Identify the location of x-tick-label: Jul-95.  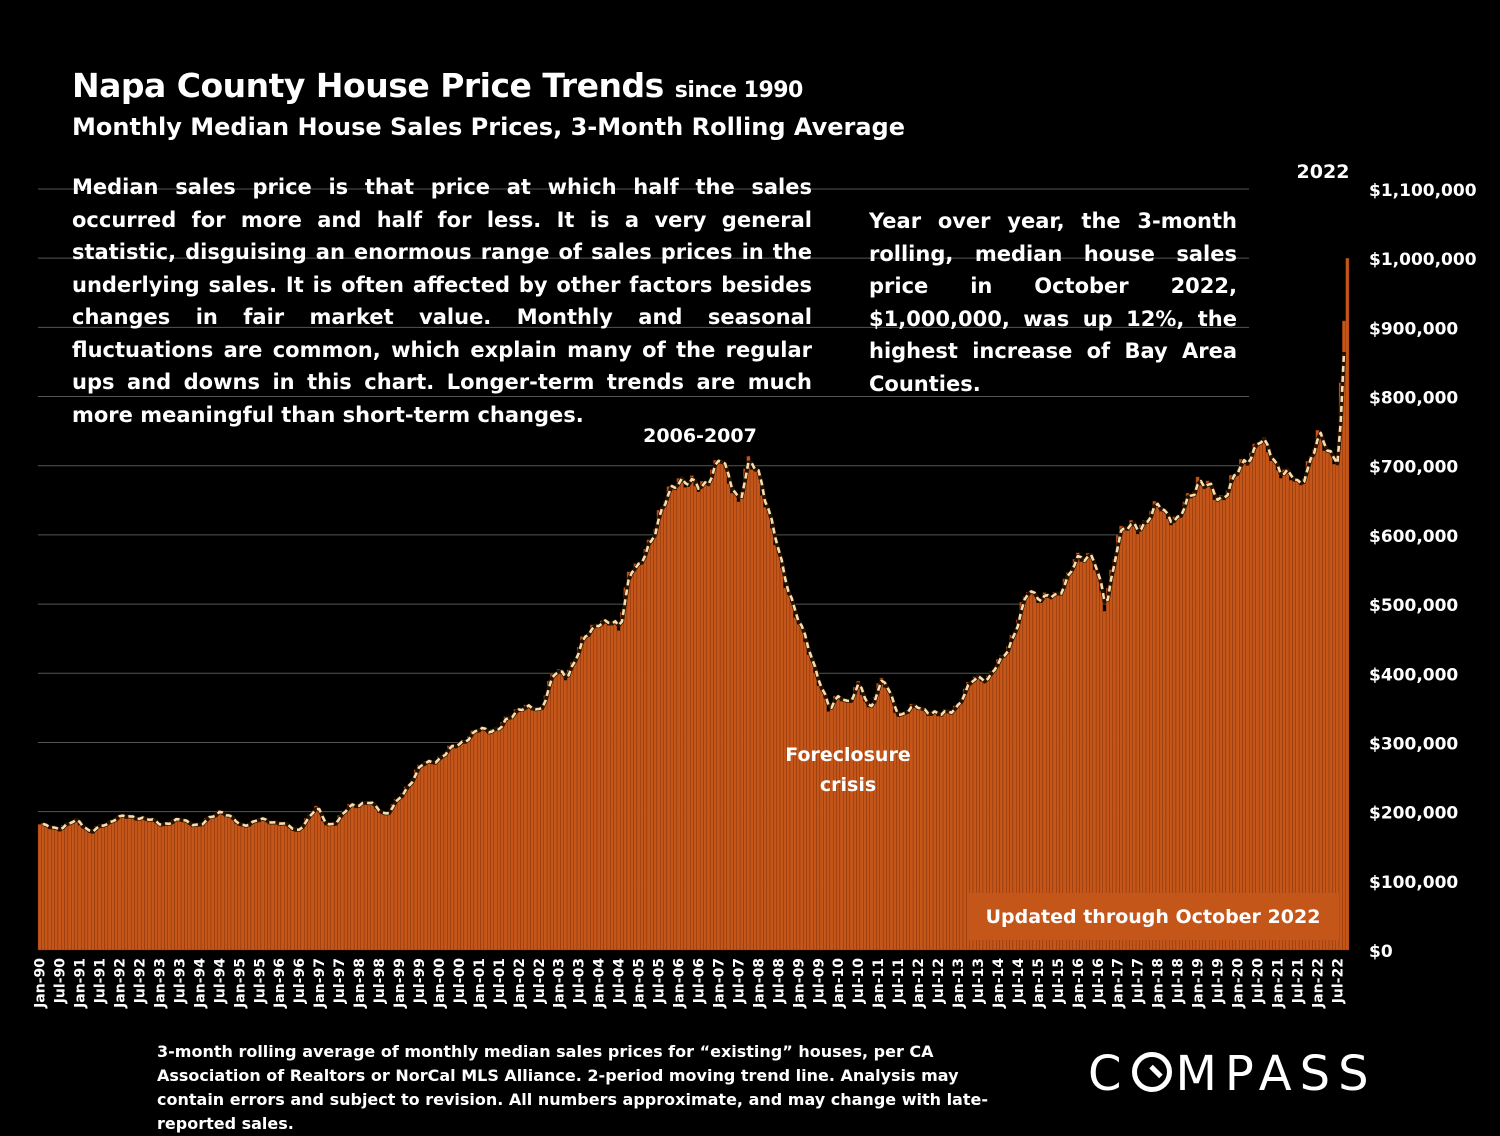
(260, 981).